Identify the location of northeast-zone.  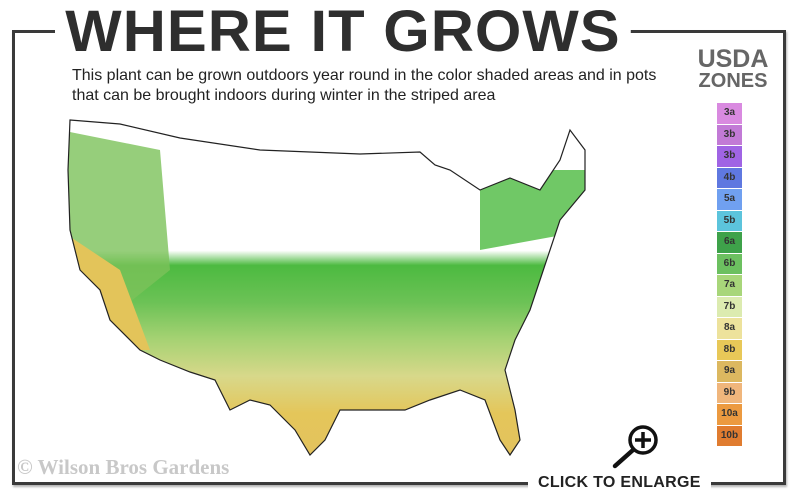
(532, 210).